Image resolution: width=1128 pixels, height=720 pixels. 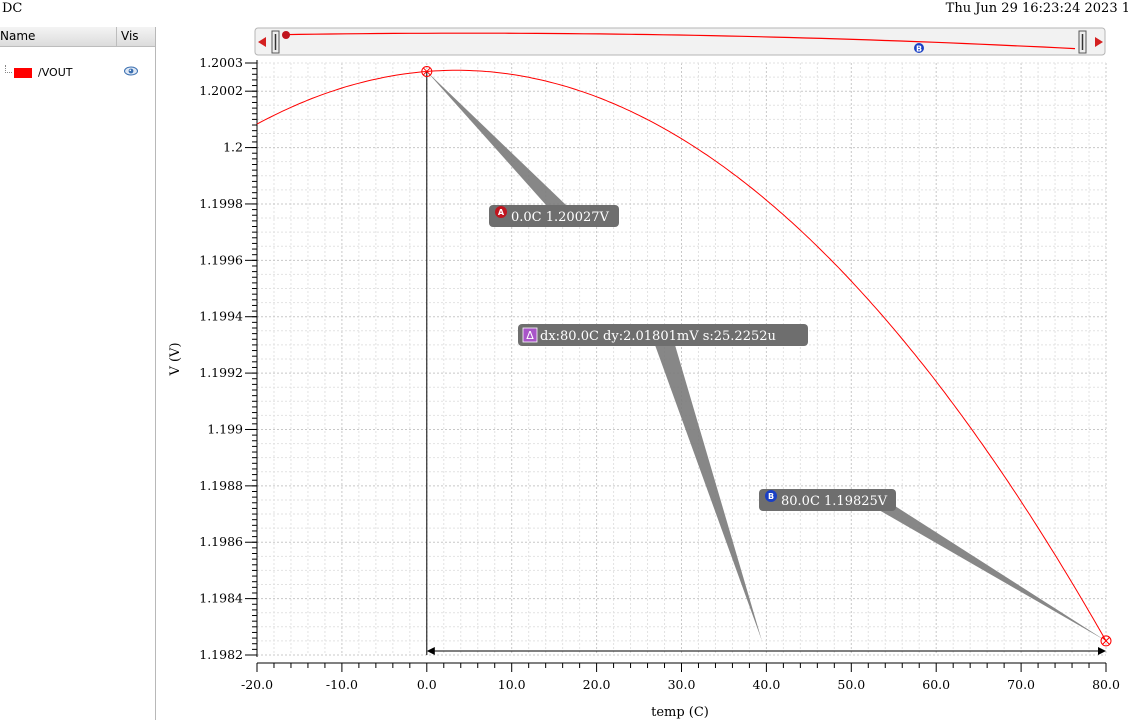 I want to click on window-title: DC, so click(x=12, y=8).